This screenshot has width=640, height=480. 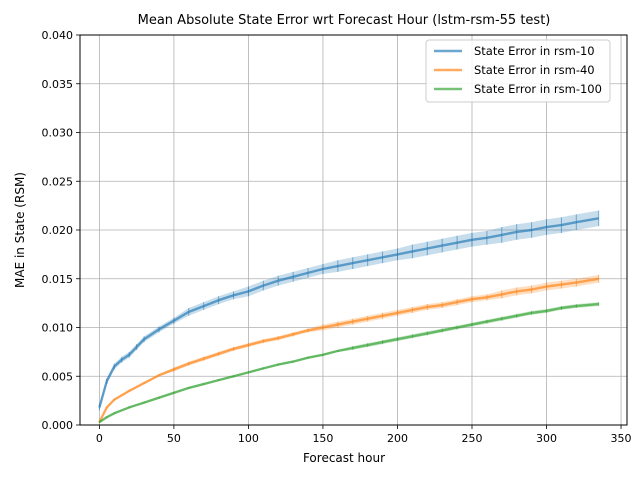 What do you see at coordinates (538, 89) in the screenshot?
I see `legend-label: State Error in rsm-100` at bounding box center [538, 89].